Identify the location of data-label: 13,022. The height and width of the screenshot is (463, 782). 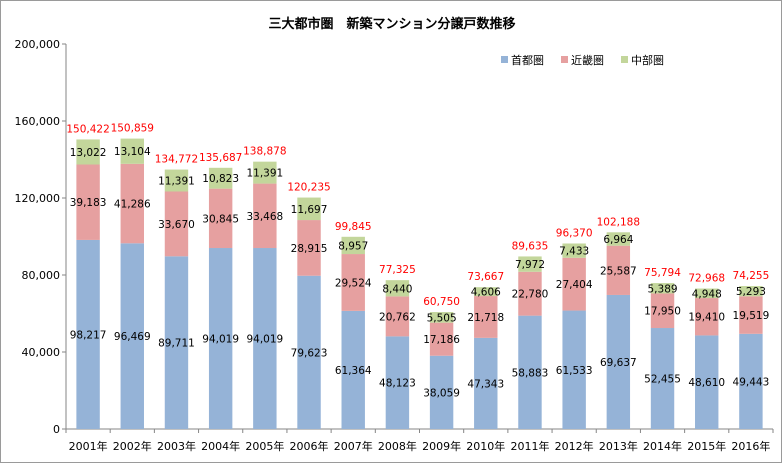
(88, 153).